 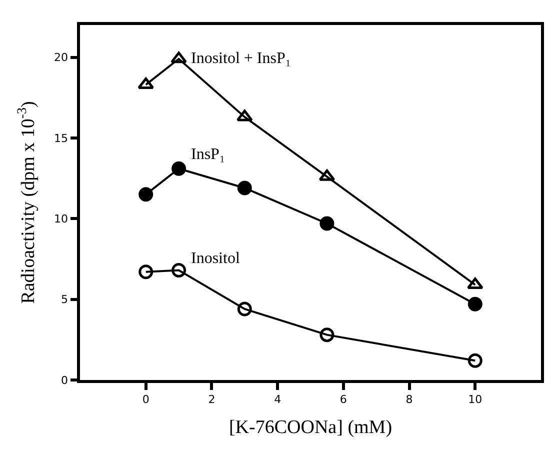 I want to click on y-tick-label: 10, so click(x=61, y=219).